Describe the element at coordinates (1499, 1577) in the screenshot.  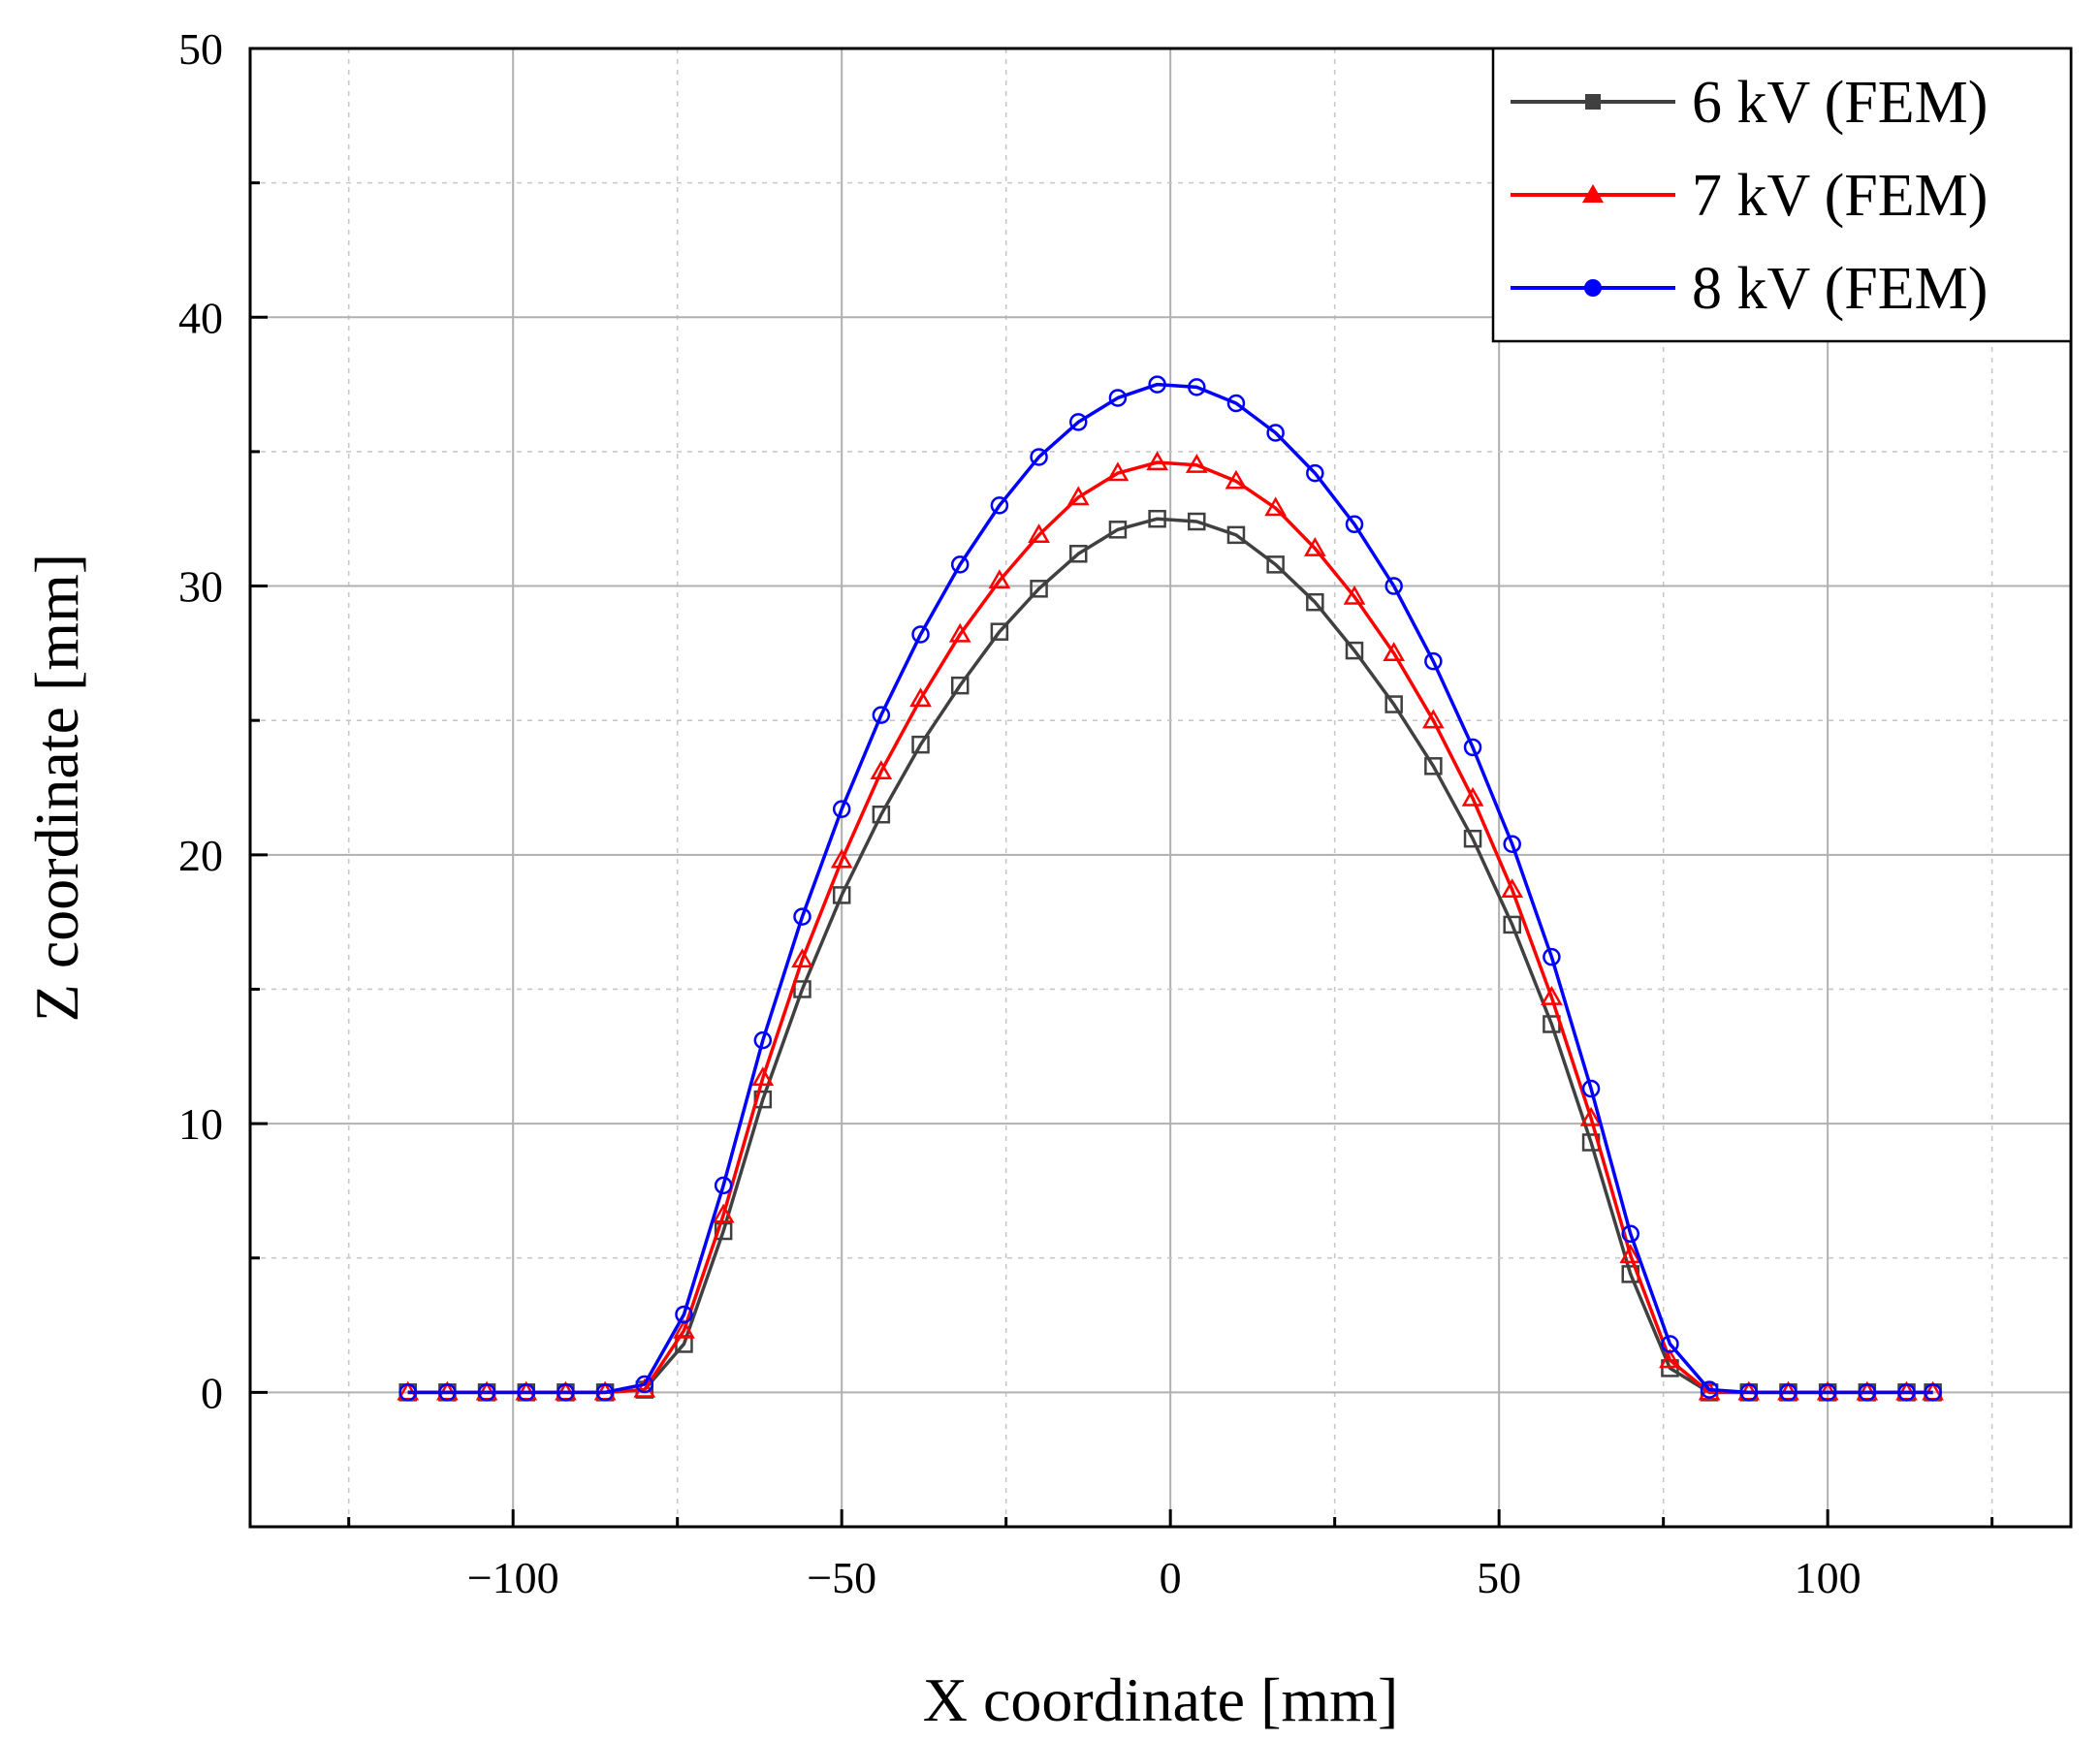
I see `x-tick-label: 50` at that location.